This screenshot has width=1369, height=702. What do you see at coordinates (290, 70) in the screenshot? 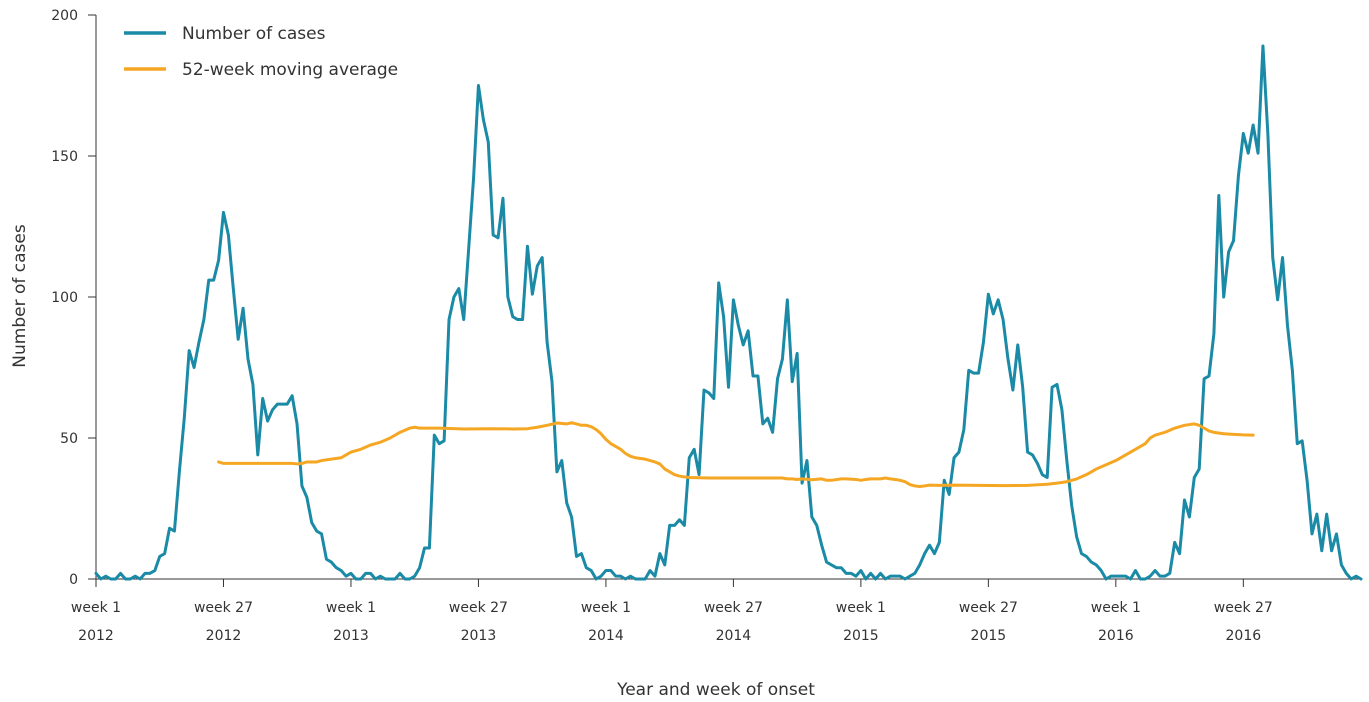
I see `legend-label-moving-average: 52-week moving average` at bounding box center [290, 70].